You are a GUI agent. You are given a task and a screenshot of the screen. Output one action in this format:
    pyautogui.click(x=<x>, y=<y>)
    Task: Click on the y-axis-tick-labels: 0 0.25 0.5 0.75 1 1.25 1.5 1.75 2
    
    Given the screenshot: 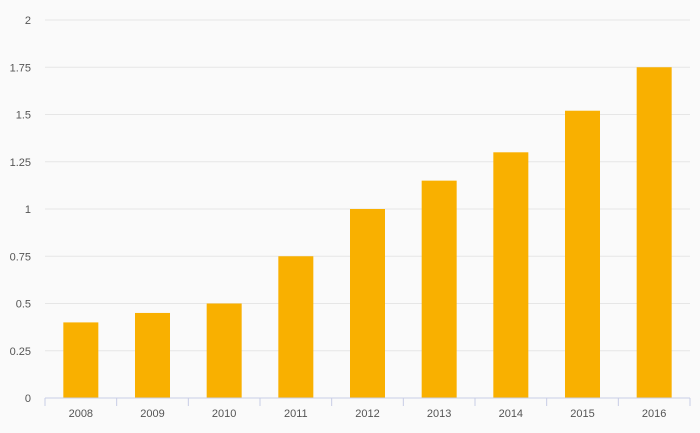 What is the action you would take?
    pyautogui.click(x=20, y=210)
    